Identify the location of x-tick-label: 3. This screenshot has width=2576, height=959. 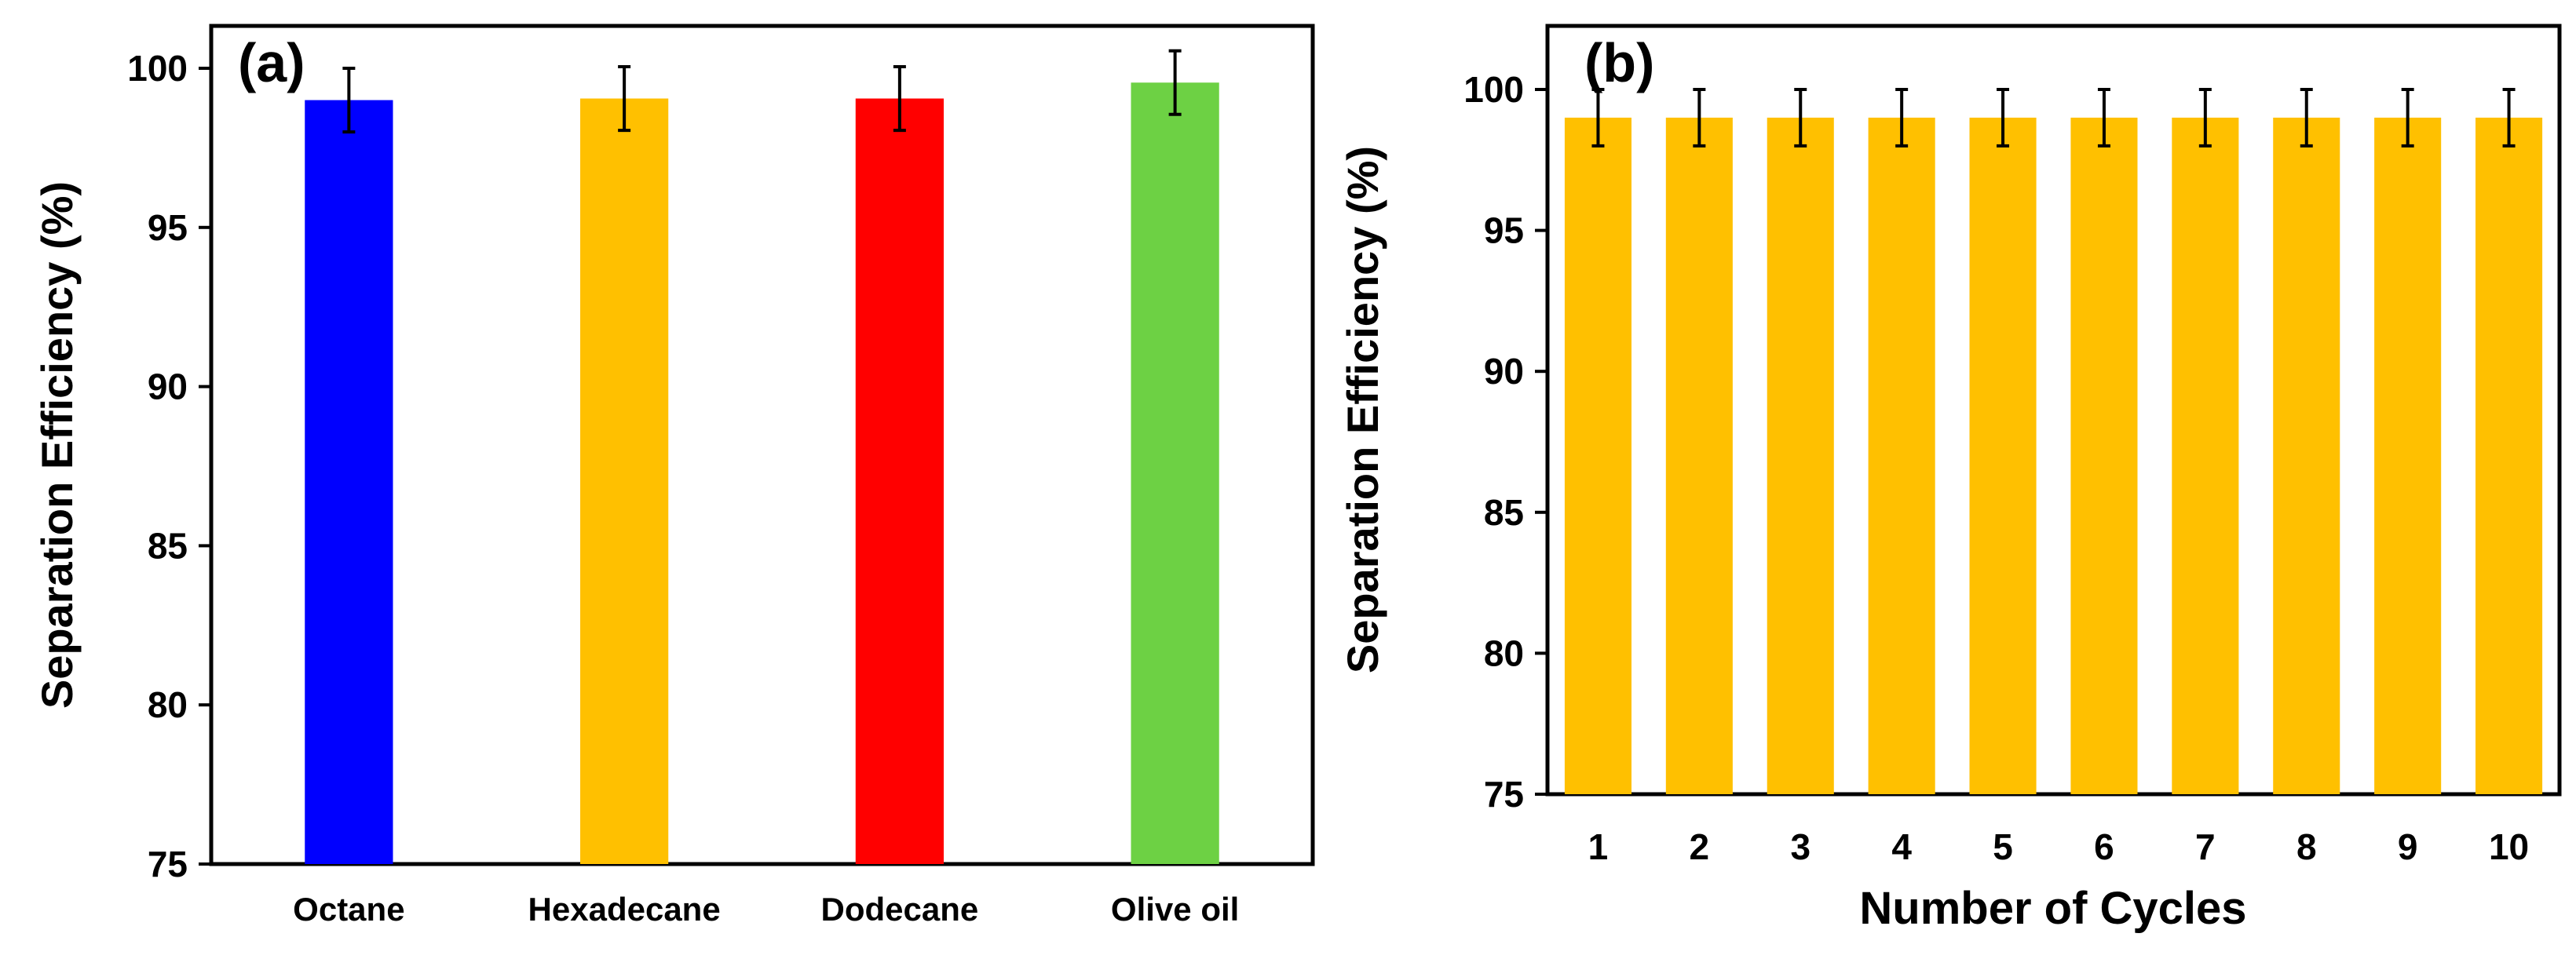
(1801, 846).